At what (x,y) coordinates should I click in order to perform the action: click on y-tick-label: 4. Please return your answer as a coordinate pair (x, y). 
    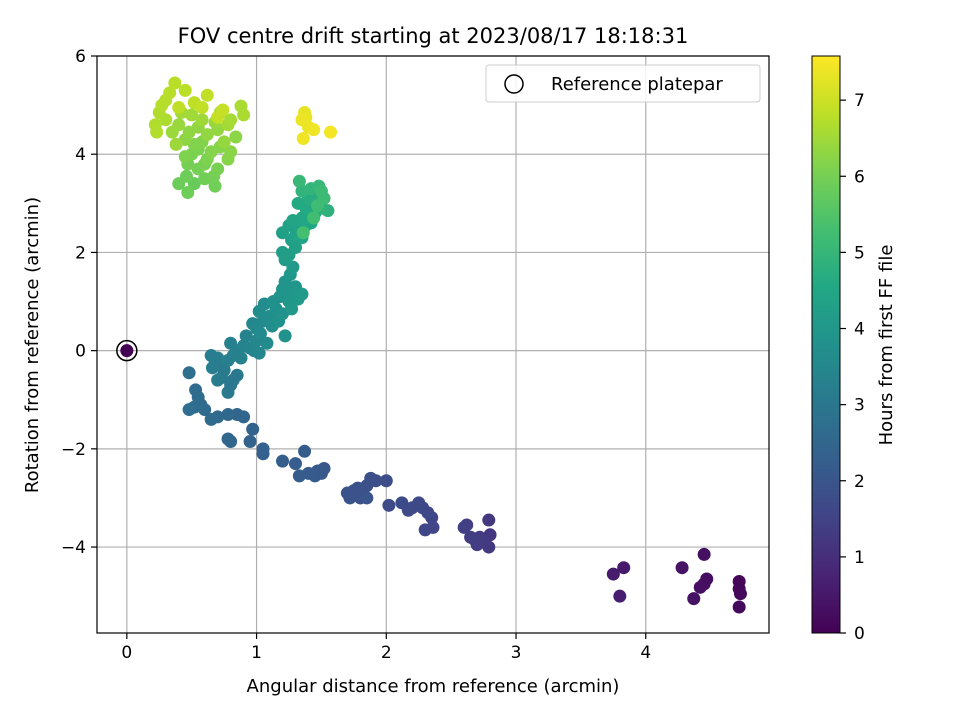
    Looking at the image, I should click on (80, 155).